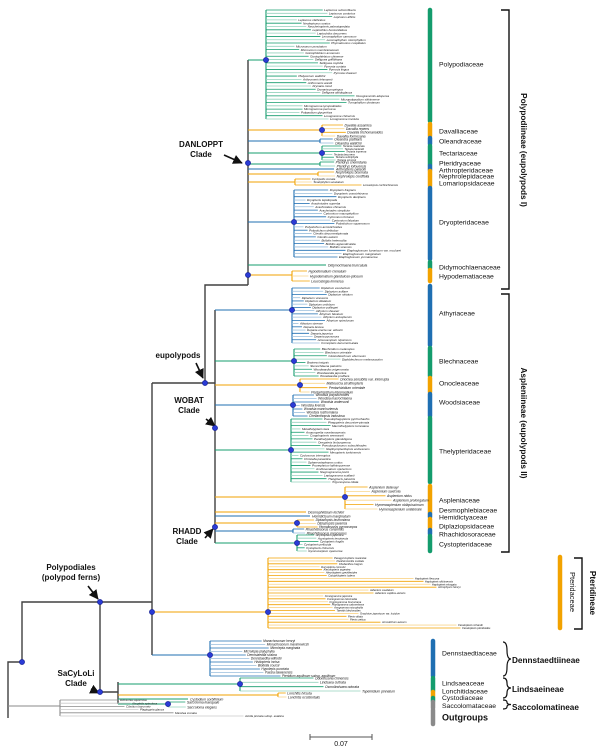  I want to click on annotation-text: Polypodiales, so click(71, 567).